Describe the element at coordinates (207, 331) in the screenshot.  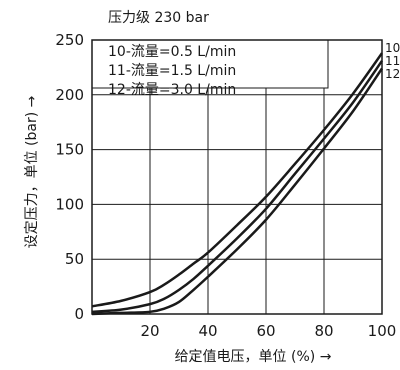
I see `x-tick-label: 40` at that location.